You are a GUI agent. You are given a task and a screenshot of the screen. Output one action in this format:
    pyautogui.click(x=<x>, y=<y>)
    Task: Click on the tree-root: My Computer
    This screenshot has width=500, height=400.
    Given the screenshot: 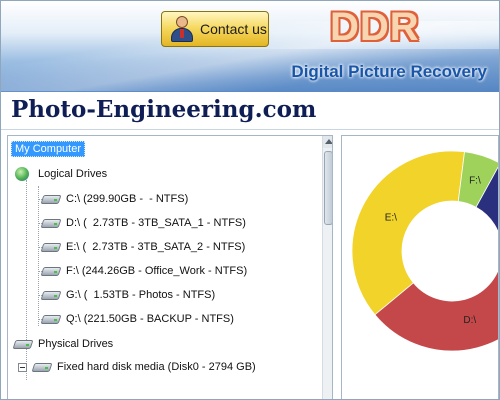 What is the action you would take?
    pyautogui.click(x=48, y=149)
    